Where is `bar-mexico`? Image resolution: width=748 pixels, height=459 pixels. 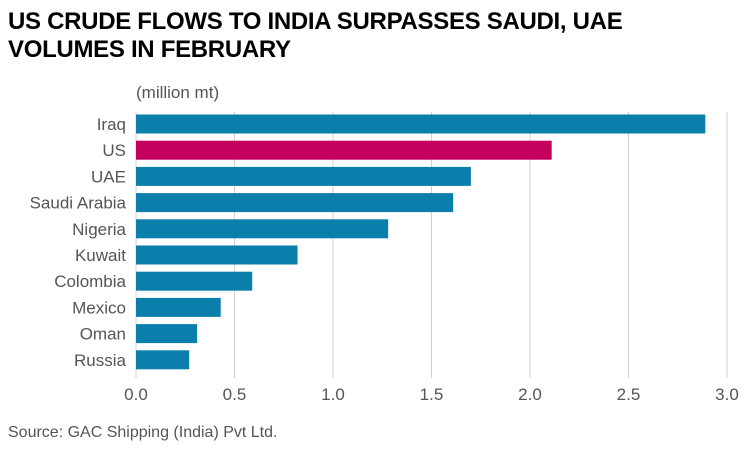 bar-mexico is located at coordinates (178, 307).